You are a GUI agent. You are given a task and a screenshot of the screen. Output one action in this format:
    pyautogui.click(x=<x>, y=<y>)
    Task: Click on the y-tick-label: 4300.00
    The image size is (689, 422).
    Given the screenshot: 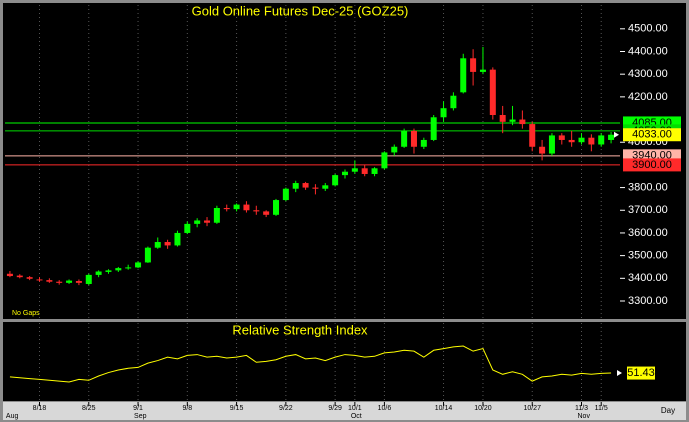 What is the action you would take?
    pyautogui.click(x=648, y=74)
    